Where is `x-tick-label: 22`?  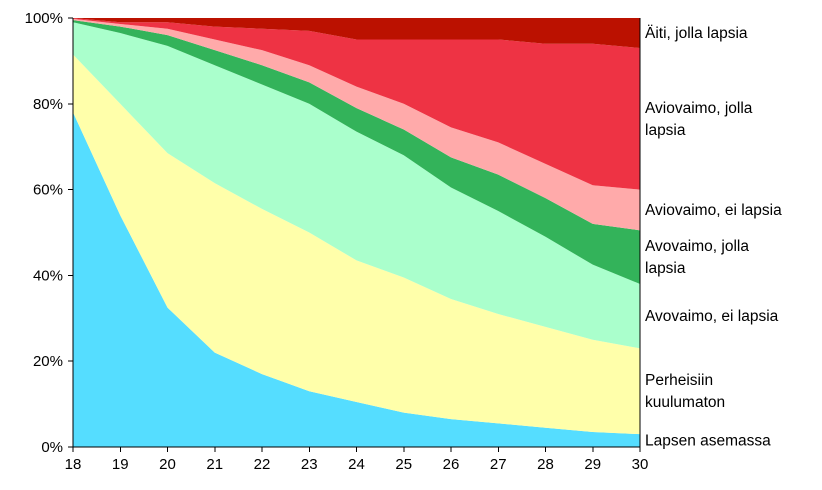 x-tick-label: 22 is located at coordinates (262, 464).